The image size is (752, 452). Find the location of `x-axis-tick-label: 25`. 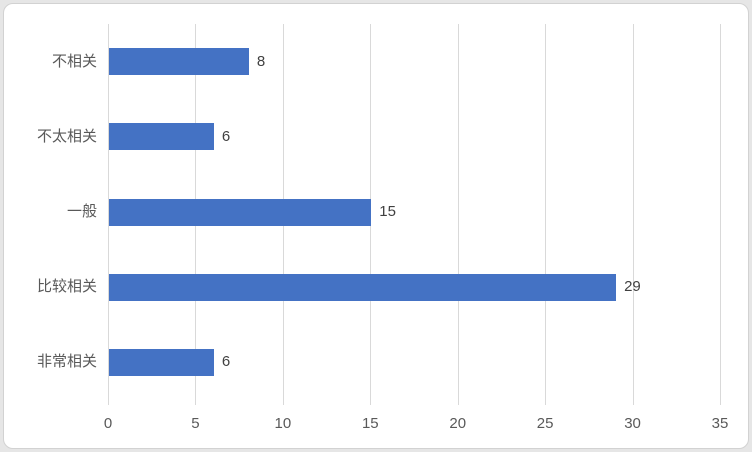

x-axis-tick-label: 25 is located at coordinates (545, 423).